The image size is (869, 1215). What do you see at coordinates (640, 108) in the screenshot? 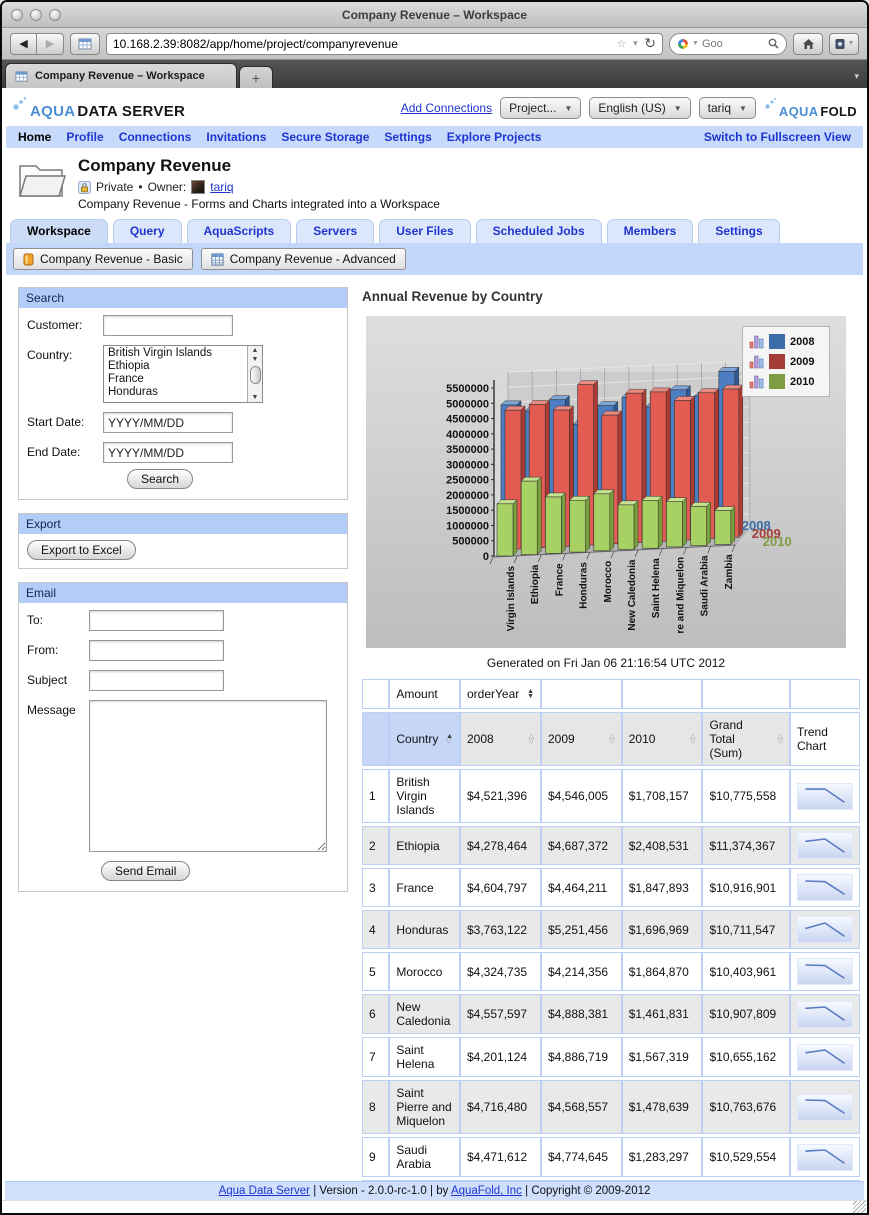
I see `language-dropdown: English (US) ▼` at bounding box center [640, 108].